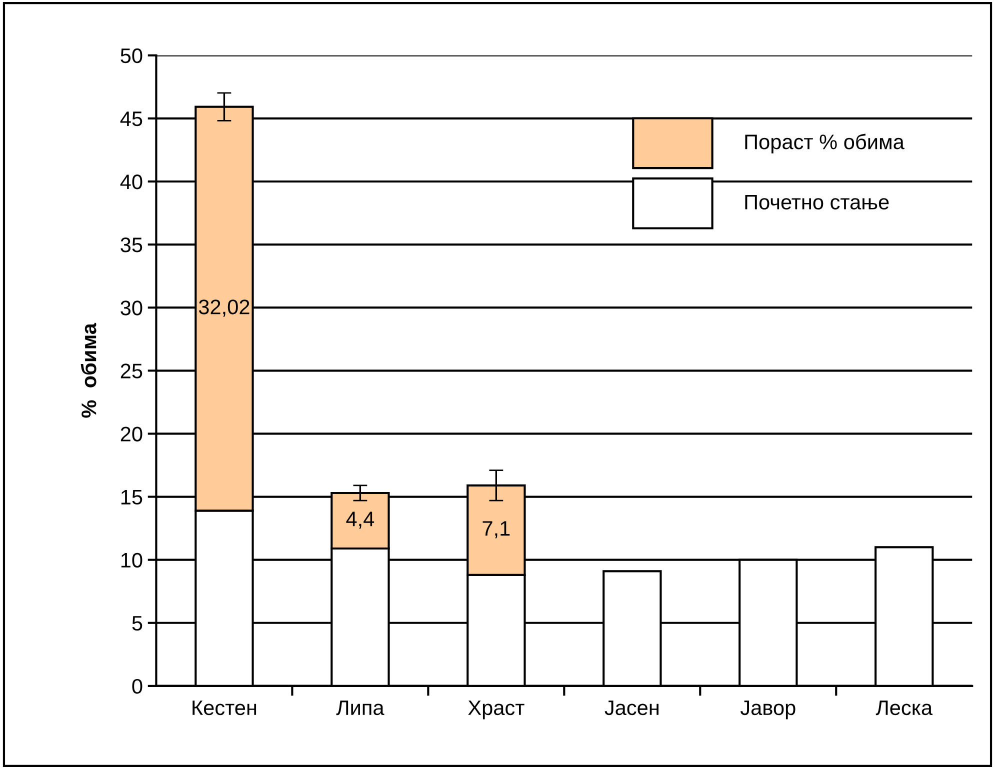  Describe the element at coordinates (131, 245) in the screenshot. I see `y-tick-label: 35` at that location.